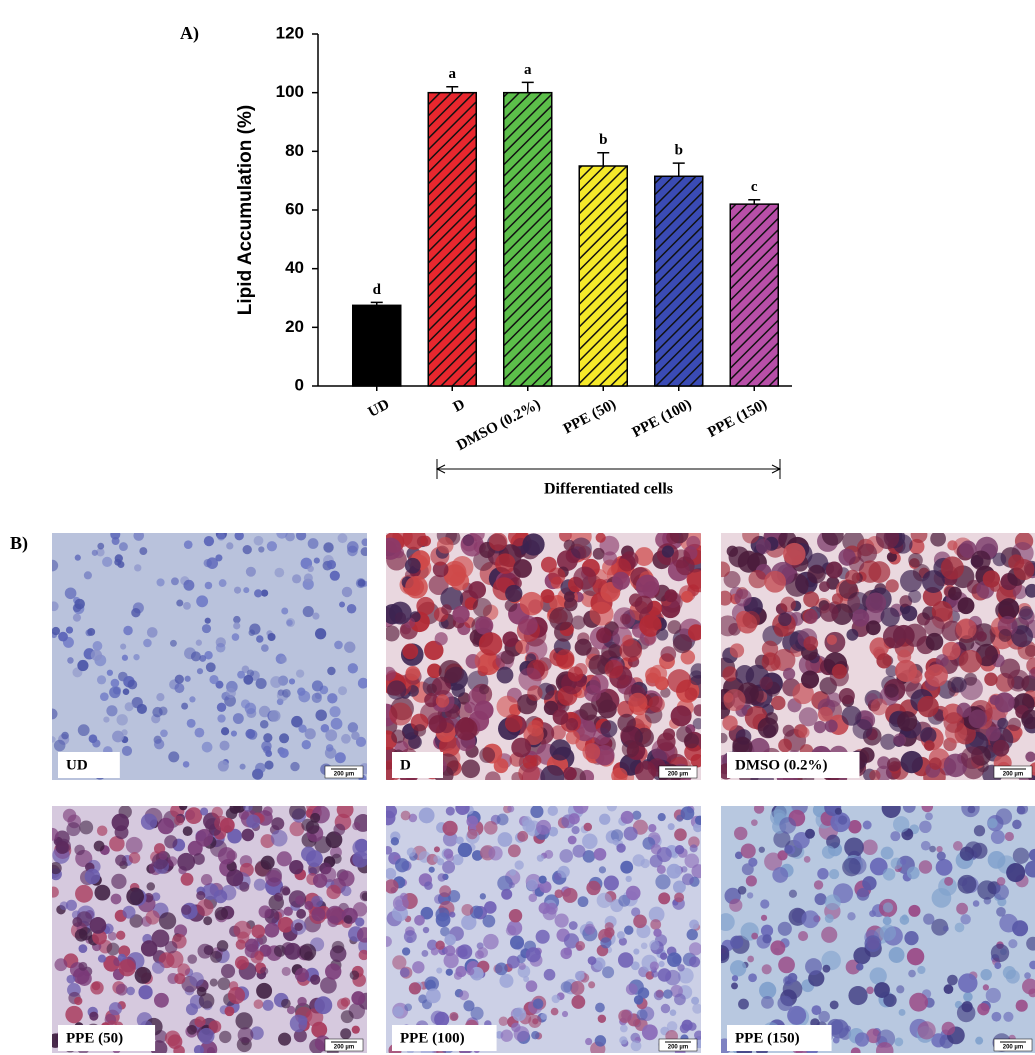 This screenshot has width=1035, height=1055. What do you see at coordinates (19, 543) in the screenshot?
I see `panel-label: B)` at bounding box center [19, 543].